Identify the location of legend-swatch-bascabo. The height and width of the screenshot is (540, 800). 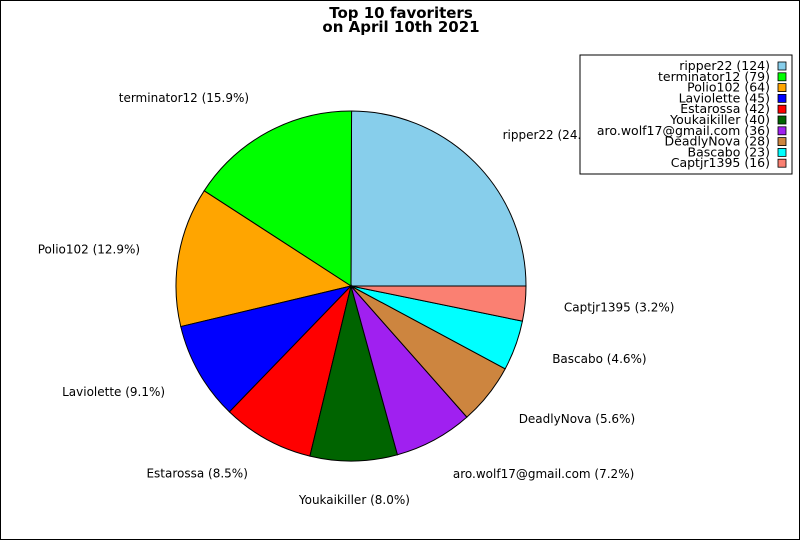
(782, 152).